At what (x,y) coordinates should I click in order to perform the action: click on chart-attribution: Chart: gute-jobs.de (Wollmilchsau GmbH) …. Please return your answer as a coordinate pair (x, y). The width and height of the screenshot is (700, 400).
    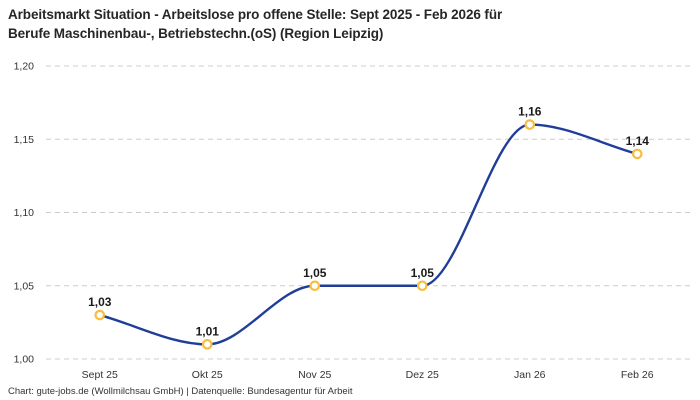
    Looking at the image, I should click on (180, 391).